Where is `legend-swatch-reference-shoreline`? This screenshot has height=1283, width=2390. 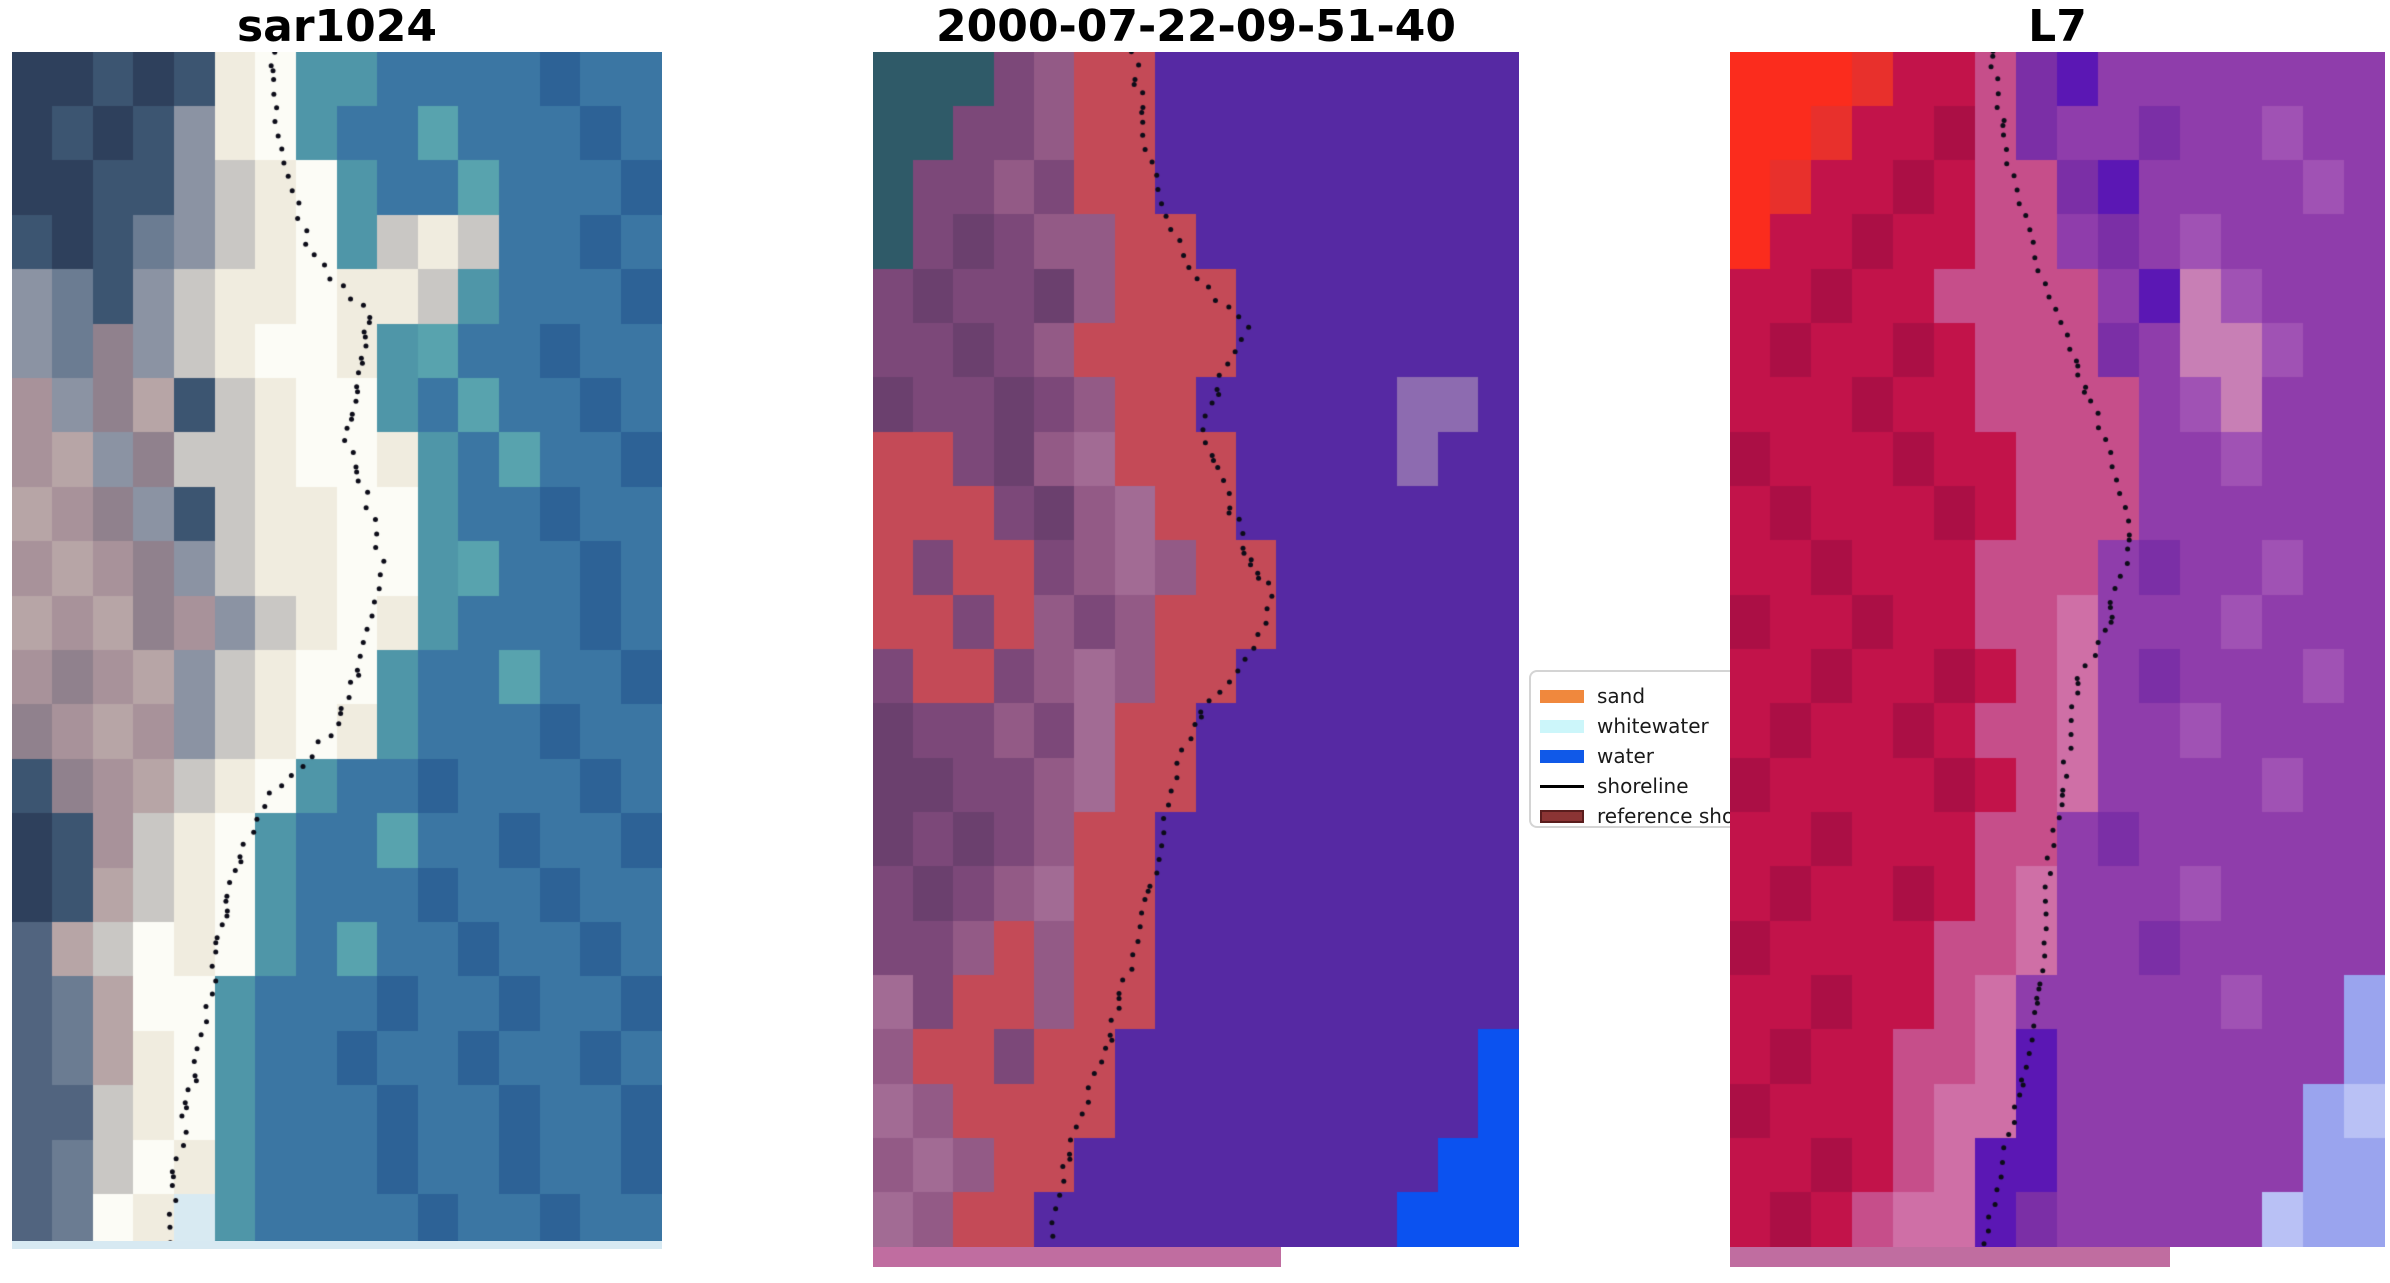 legend-swatch-reference-shoreline is located at coordinates (1562, 816).